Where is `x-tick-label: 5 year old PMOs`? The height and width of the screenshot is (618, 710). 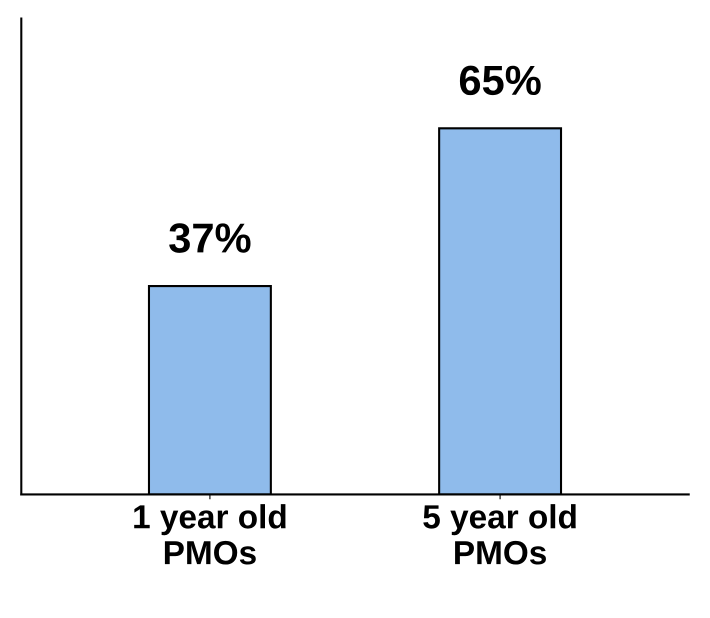
x-tick-label: 5 year old PMOs is located at coordinates (499, 534).